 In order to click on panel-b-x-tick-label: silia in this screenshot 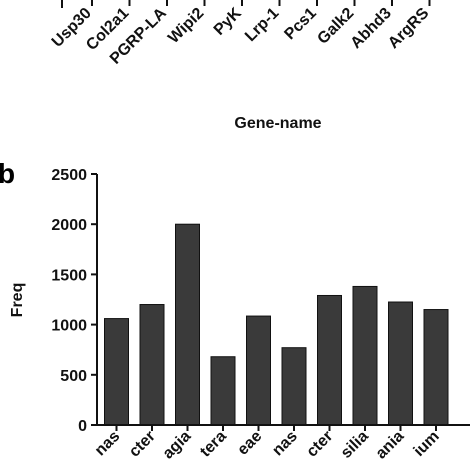, I will do `click(355, 445)`.